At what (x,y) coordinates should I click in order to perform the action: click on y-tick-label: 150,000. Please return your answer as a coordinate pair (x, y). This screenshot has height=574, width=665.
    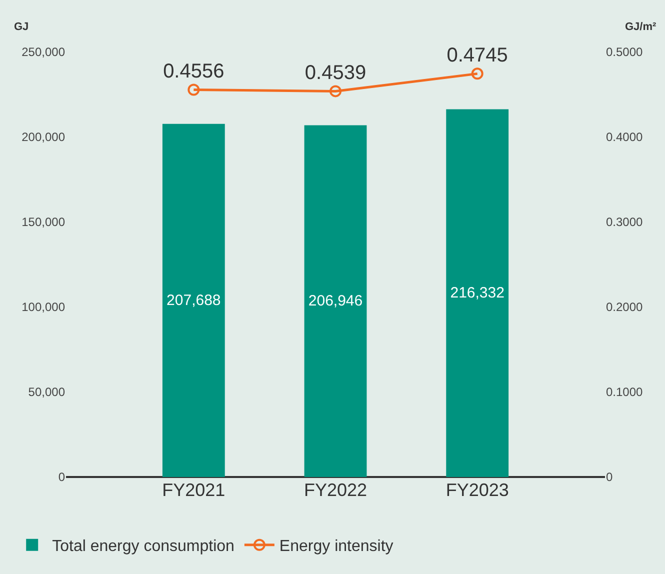
    Looking at the image, I should click on (44, 222).